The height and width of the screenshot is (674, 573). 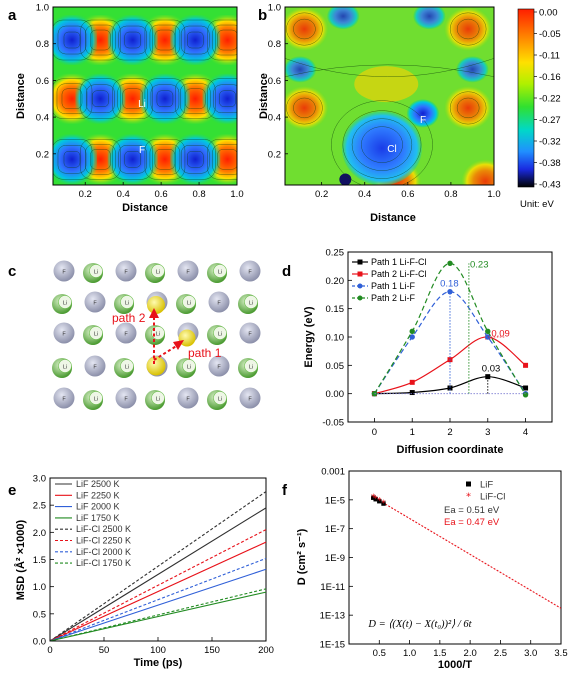 I want to click on panel-f-xlabel: 1000/T, so click(x=455, y=665).